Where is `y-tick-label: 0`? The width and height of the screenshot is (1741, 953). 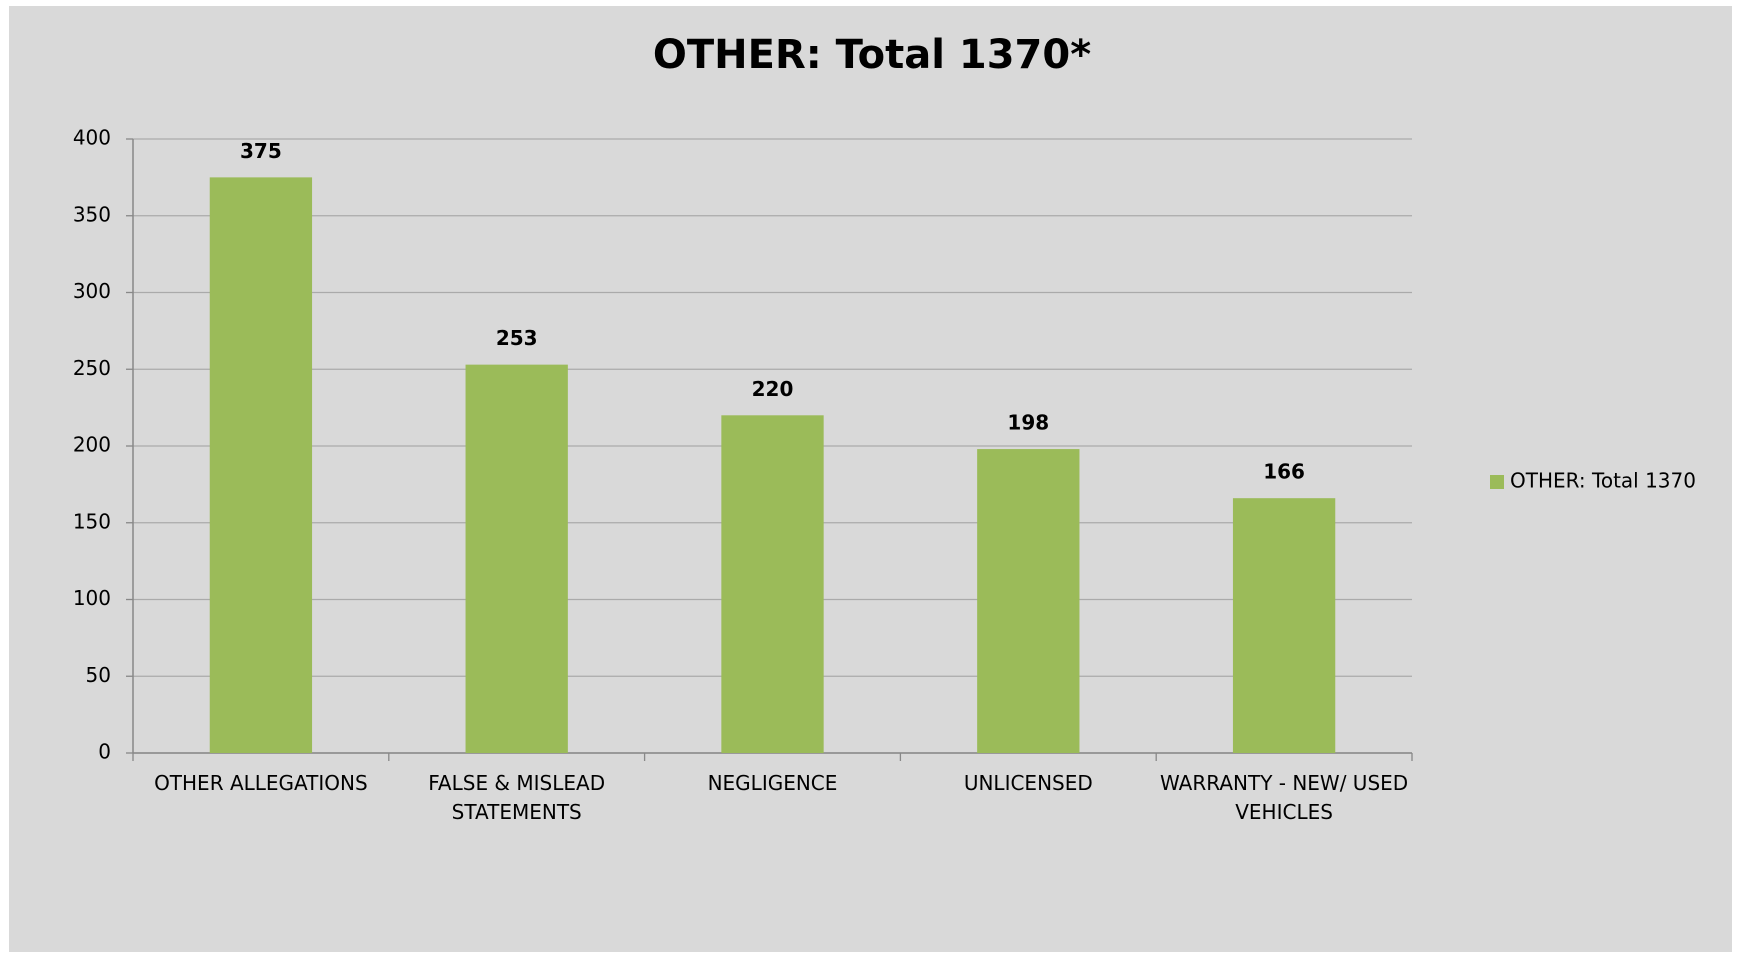
y-tick-label: 0 is located at coordinates (104, 752).